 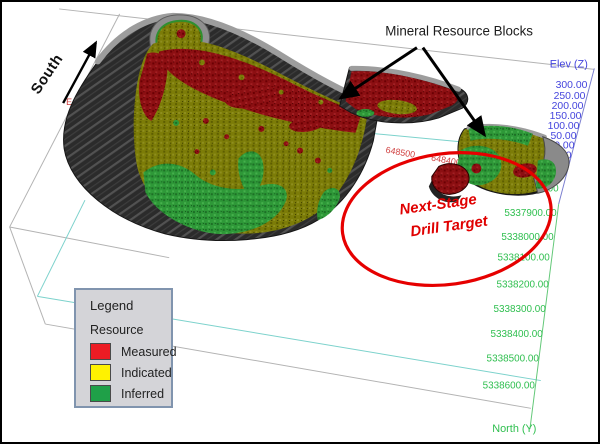 I want to click on box-edge-corner, so click(x=89, y=242).